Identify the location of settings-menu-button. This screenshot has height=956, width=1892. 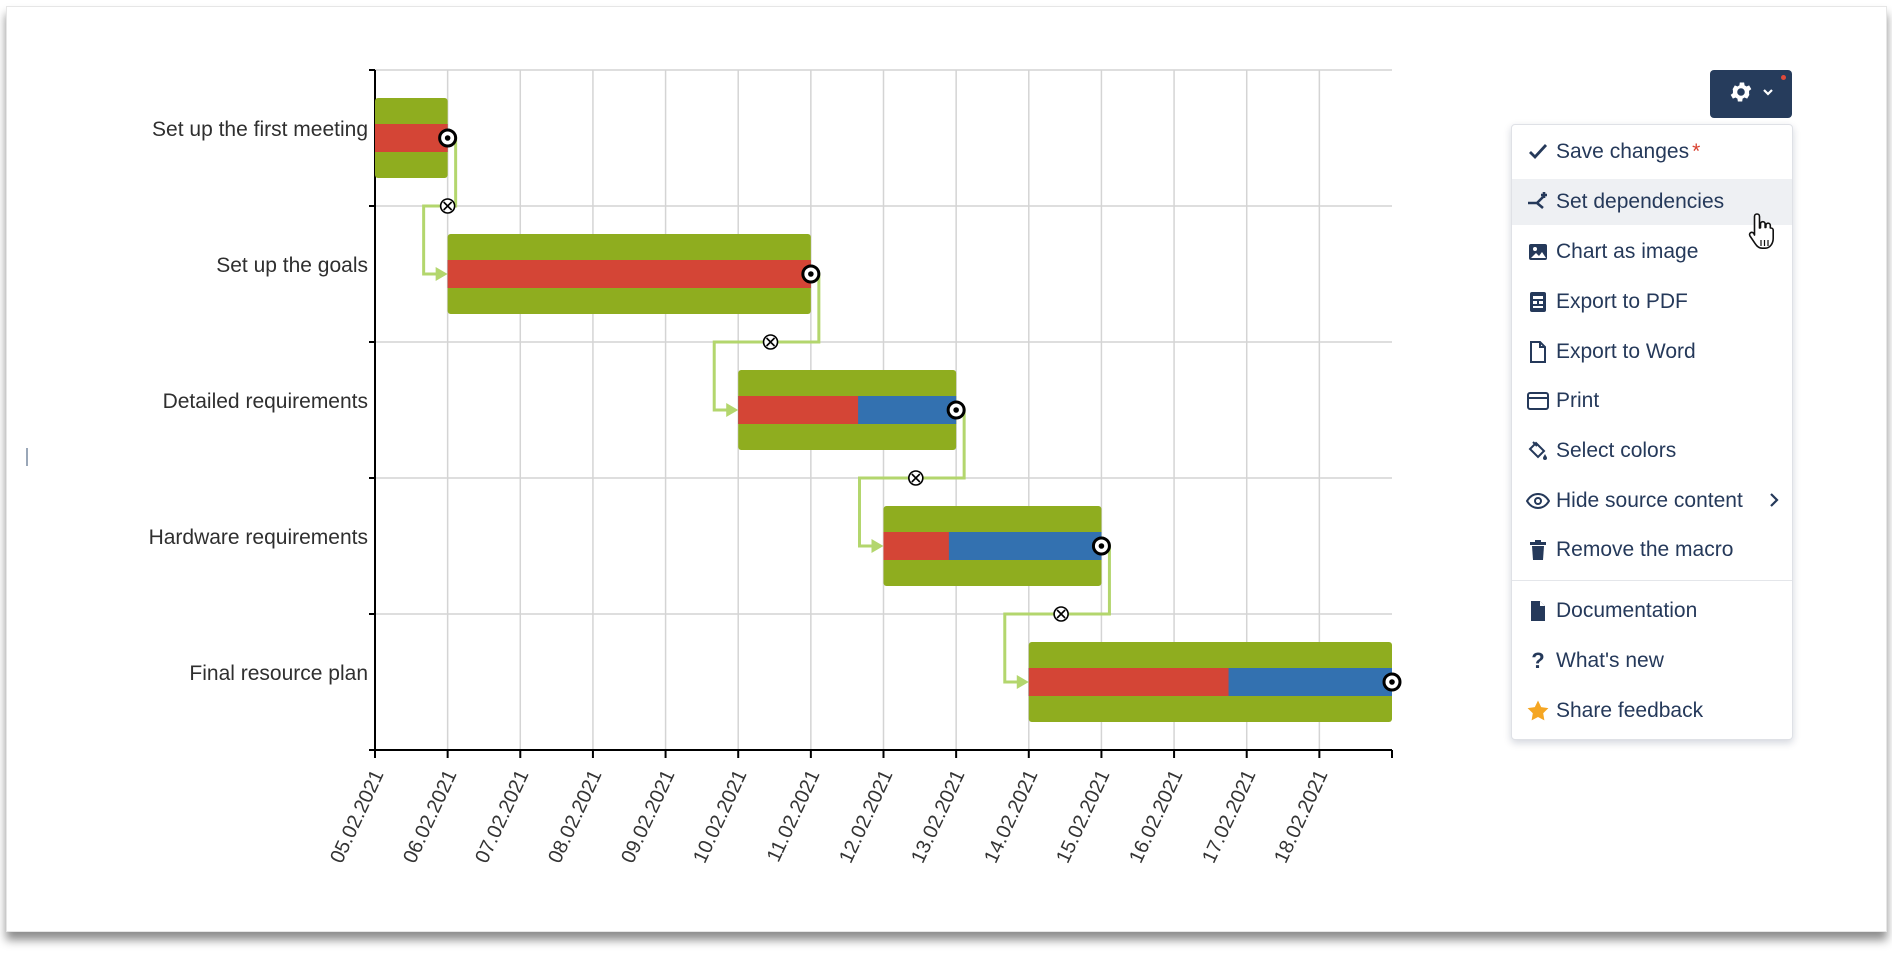
(1751, 94).